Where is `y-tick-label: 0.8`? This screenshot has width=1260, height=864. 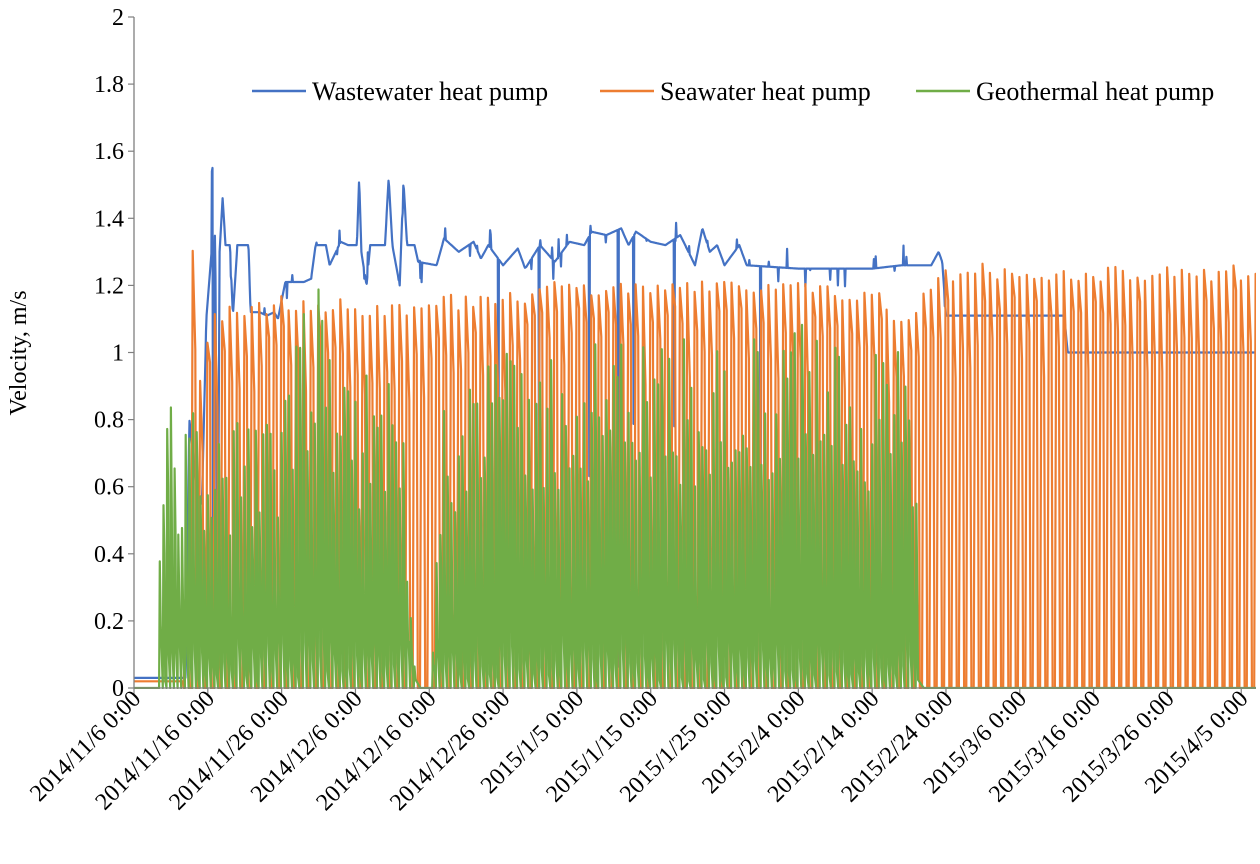
y-tick-label: 0.8 is located at coordinates (109, 421).